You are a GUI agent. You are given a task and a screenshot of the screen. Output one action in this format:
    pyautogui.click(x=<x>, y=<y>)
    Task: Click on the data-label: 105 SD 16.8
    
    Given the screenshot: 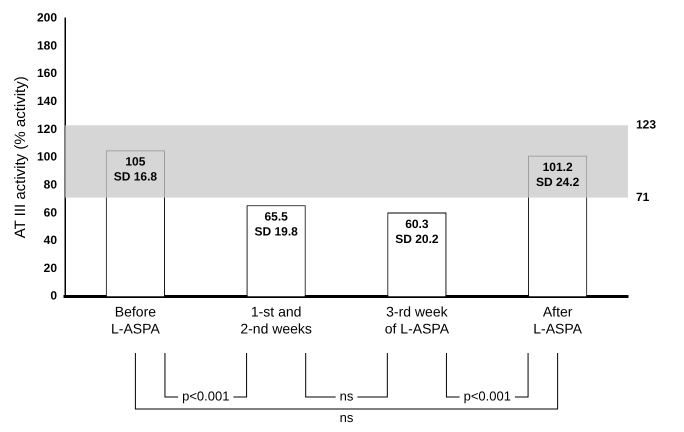 What is the action you would take?
    pyautogui.click(x=136, y=169)
    